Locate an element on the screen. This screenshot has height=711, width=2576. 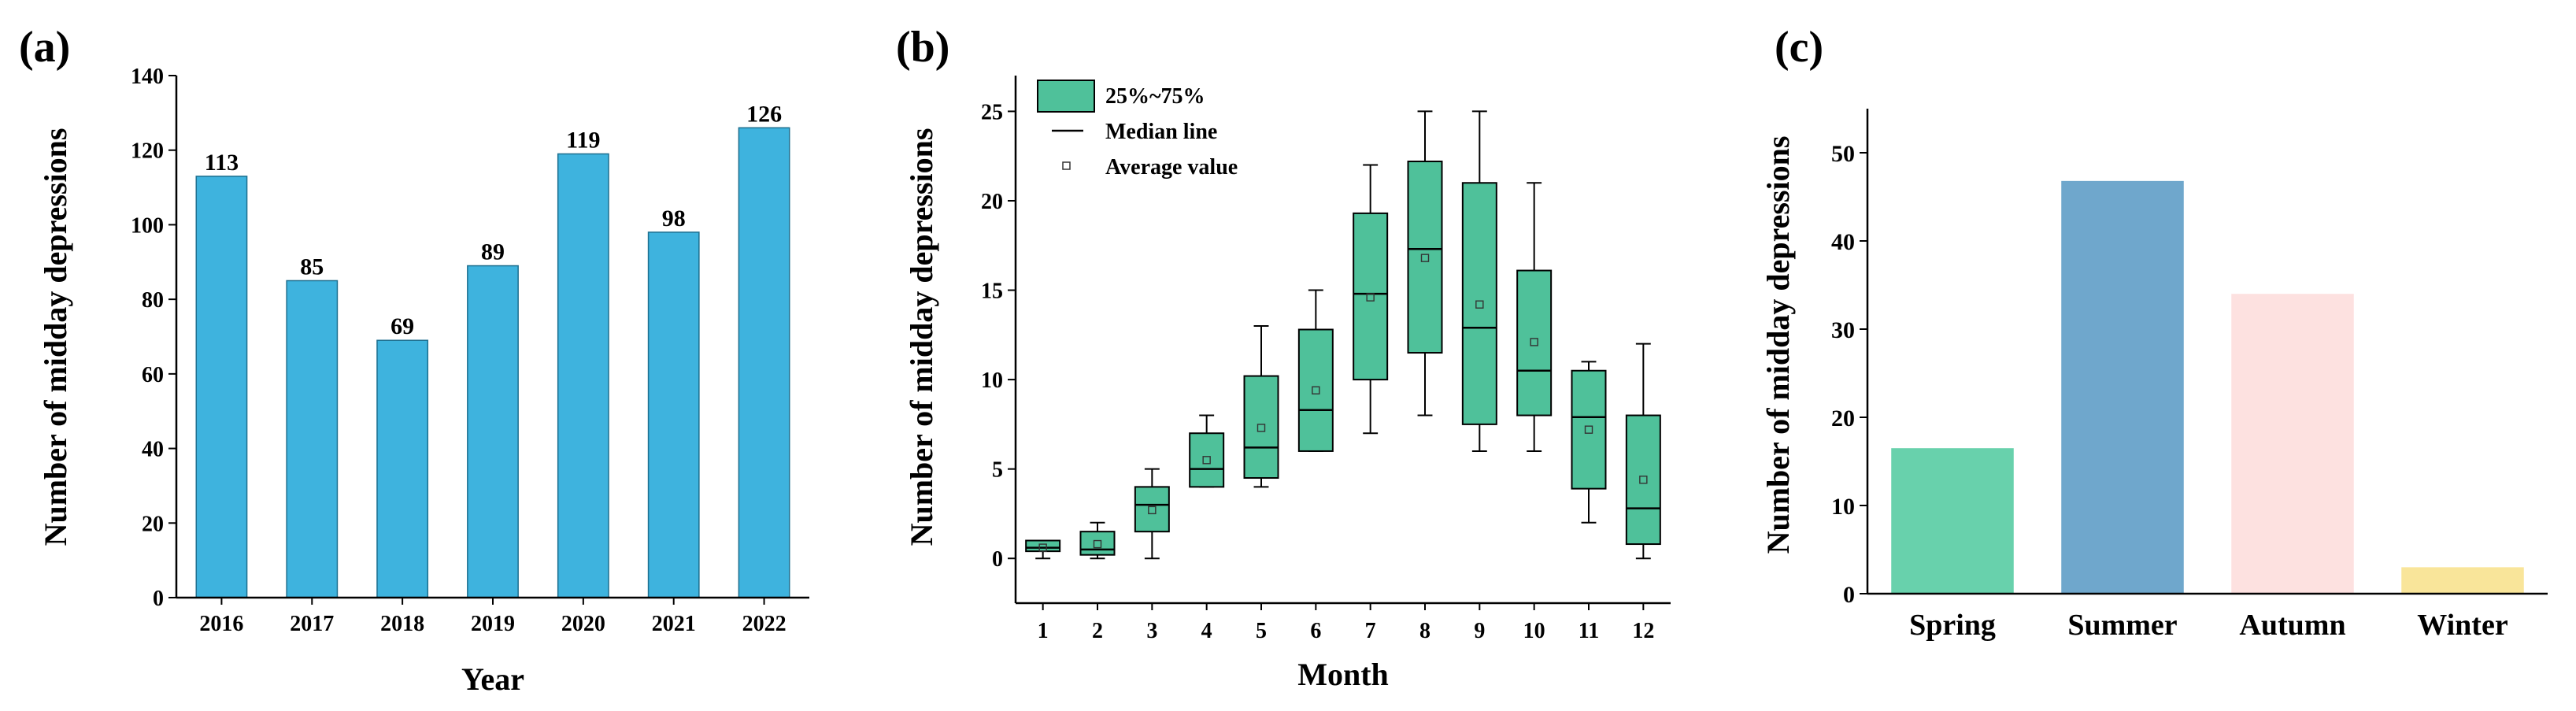
data-label-2018: 69 is located at coordinates (402, 326).